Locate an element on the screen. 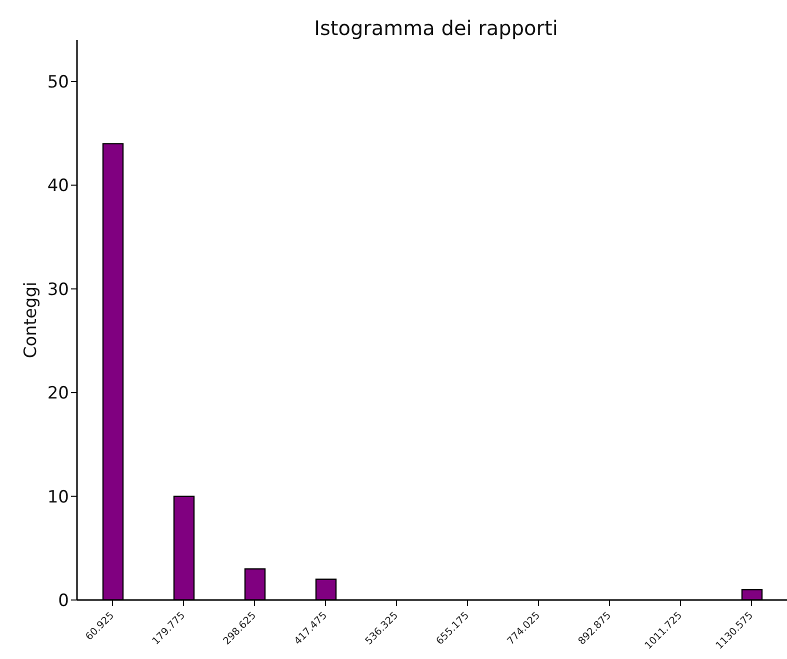 Image resolution: width=787 pixels, height=659 pixels. y-tick-label: 30 is located at coordinates (58, 290).